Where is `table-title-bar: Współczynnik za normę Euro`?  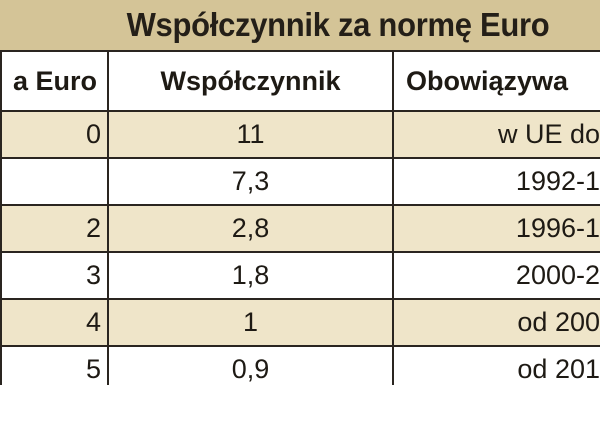
table-title-bar: Współczynnik za normę Euro is located at coordinates (300, 25).